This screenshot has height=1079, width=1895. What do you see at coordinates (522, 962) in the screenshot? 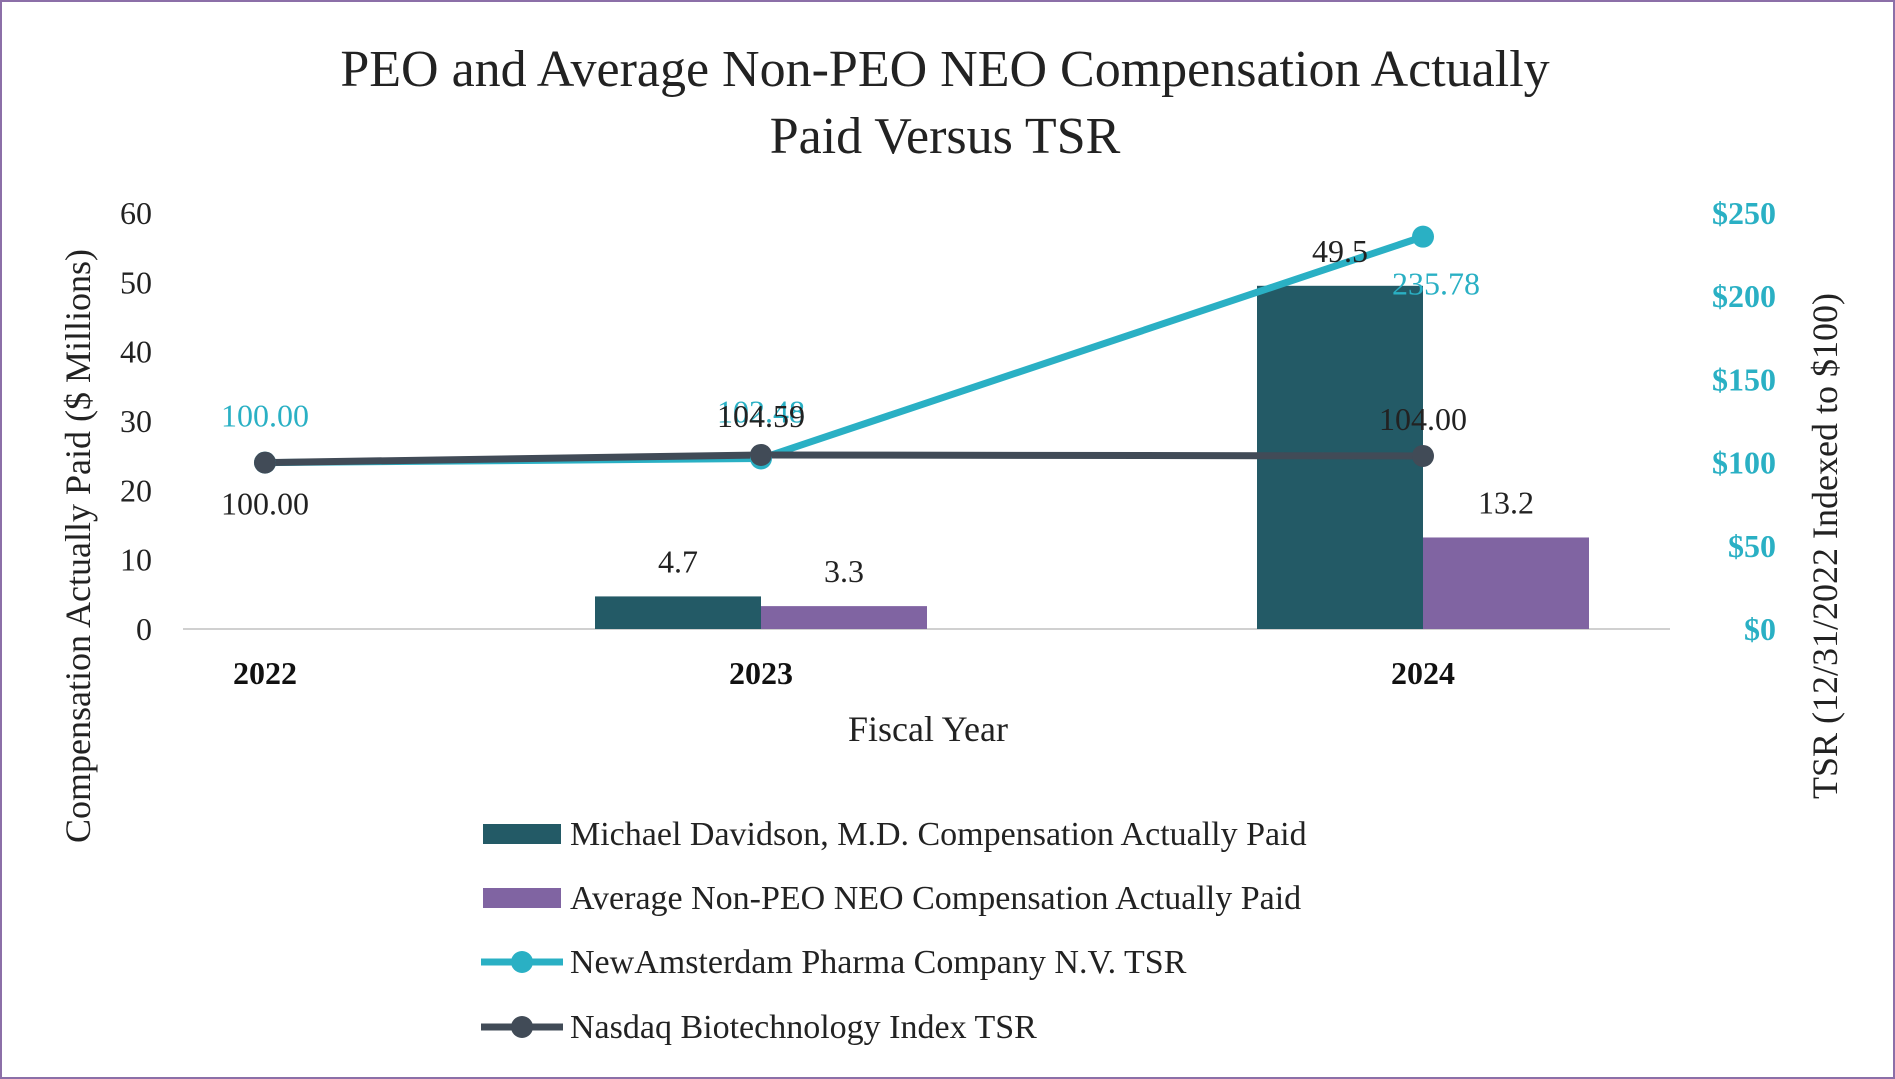
I see `company-tsr-legend-marker` at bounding box center [522, 962].